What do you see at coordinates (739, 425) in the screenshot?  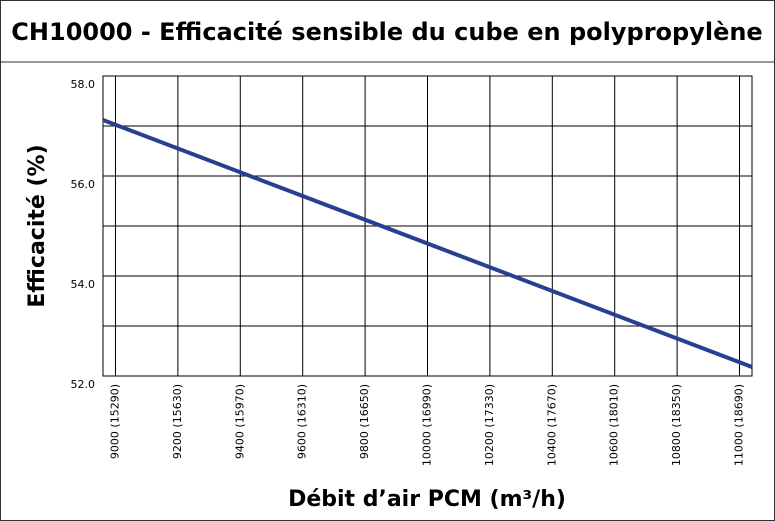 I see `x-tick-label: 11000 (18690)` at bounding box center [739, 425].